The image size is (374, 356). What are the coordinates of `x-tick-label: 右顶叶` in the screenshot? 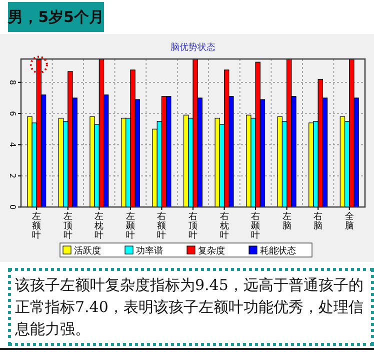 It's located at (193, 226).